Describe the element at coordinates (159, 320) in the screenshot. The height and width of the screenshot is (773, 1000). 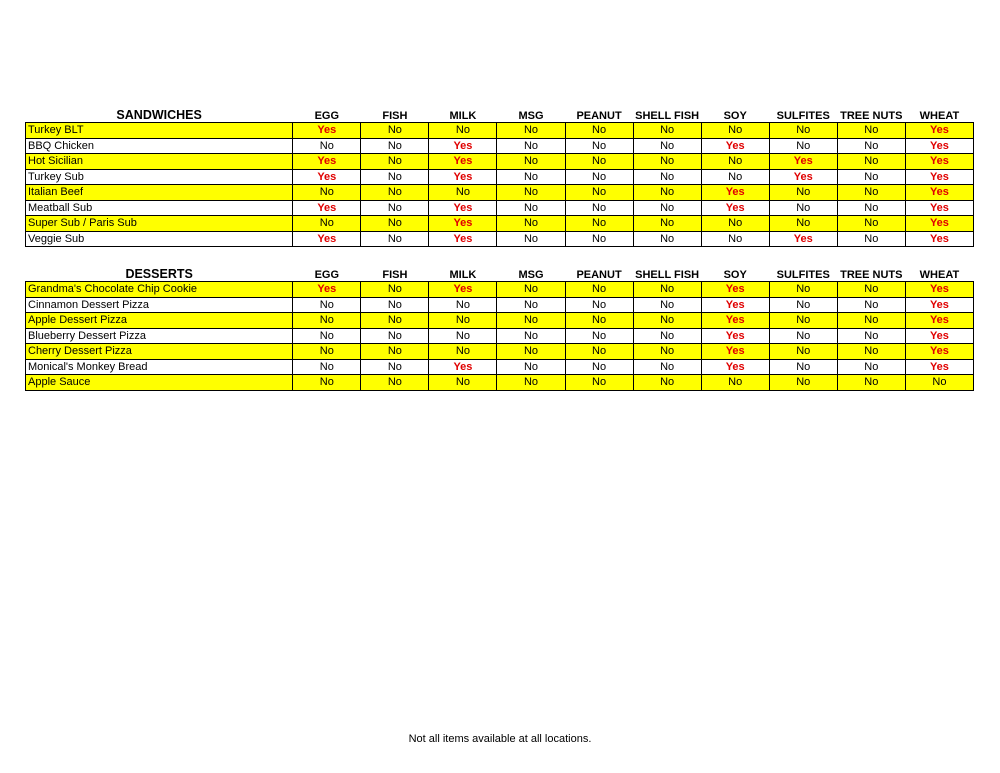
I see `item-name: Apple Dessert Pizza` at that location.